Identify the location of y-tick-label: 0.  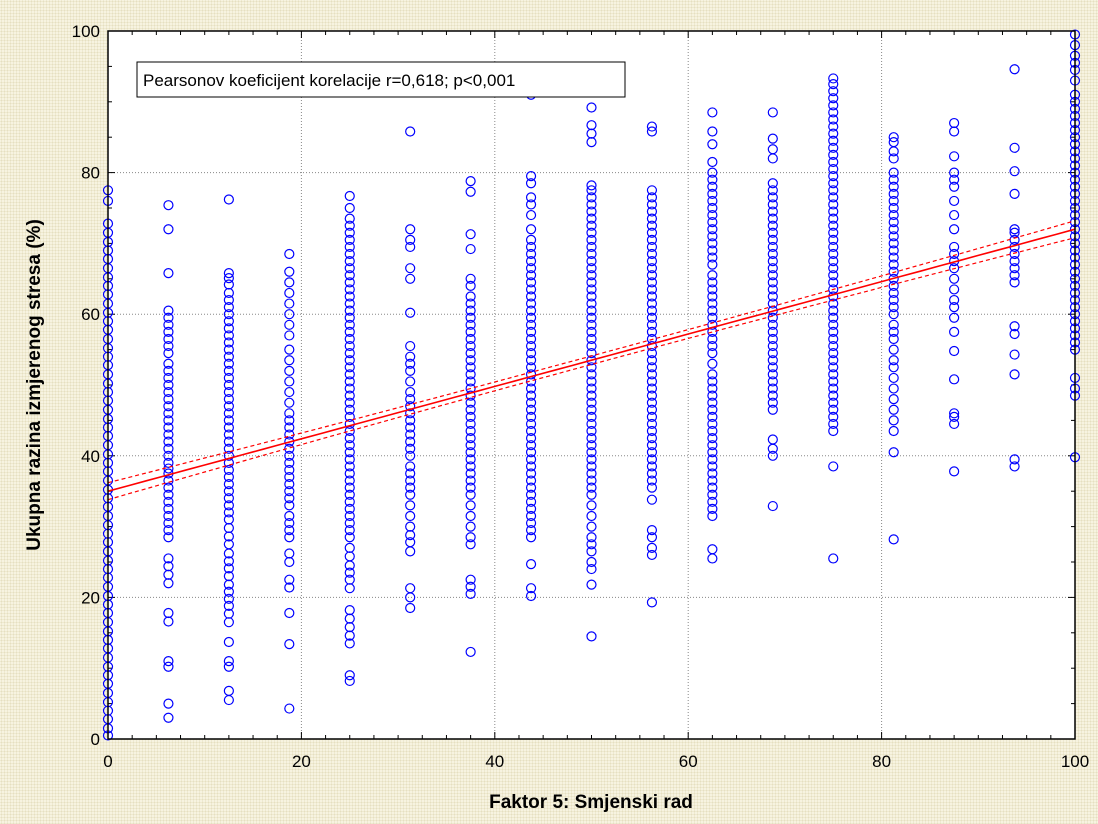
(95, 739).